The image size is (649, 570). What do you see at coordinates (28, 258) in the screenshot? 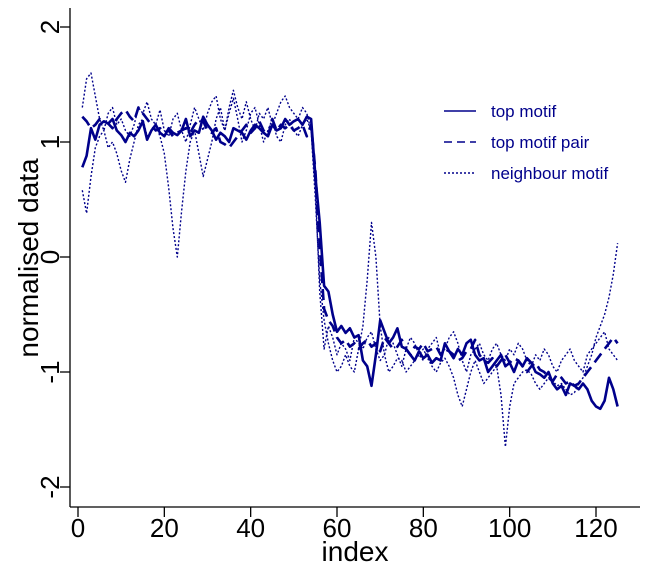
I see `y-axis-title: normalised data` at bounding box center [28, 258].